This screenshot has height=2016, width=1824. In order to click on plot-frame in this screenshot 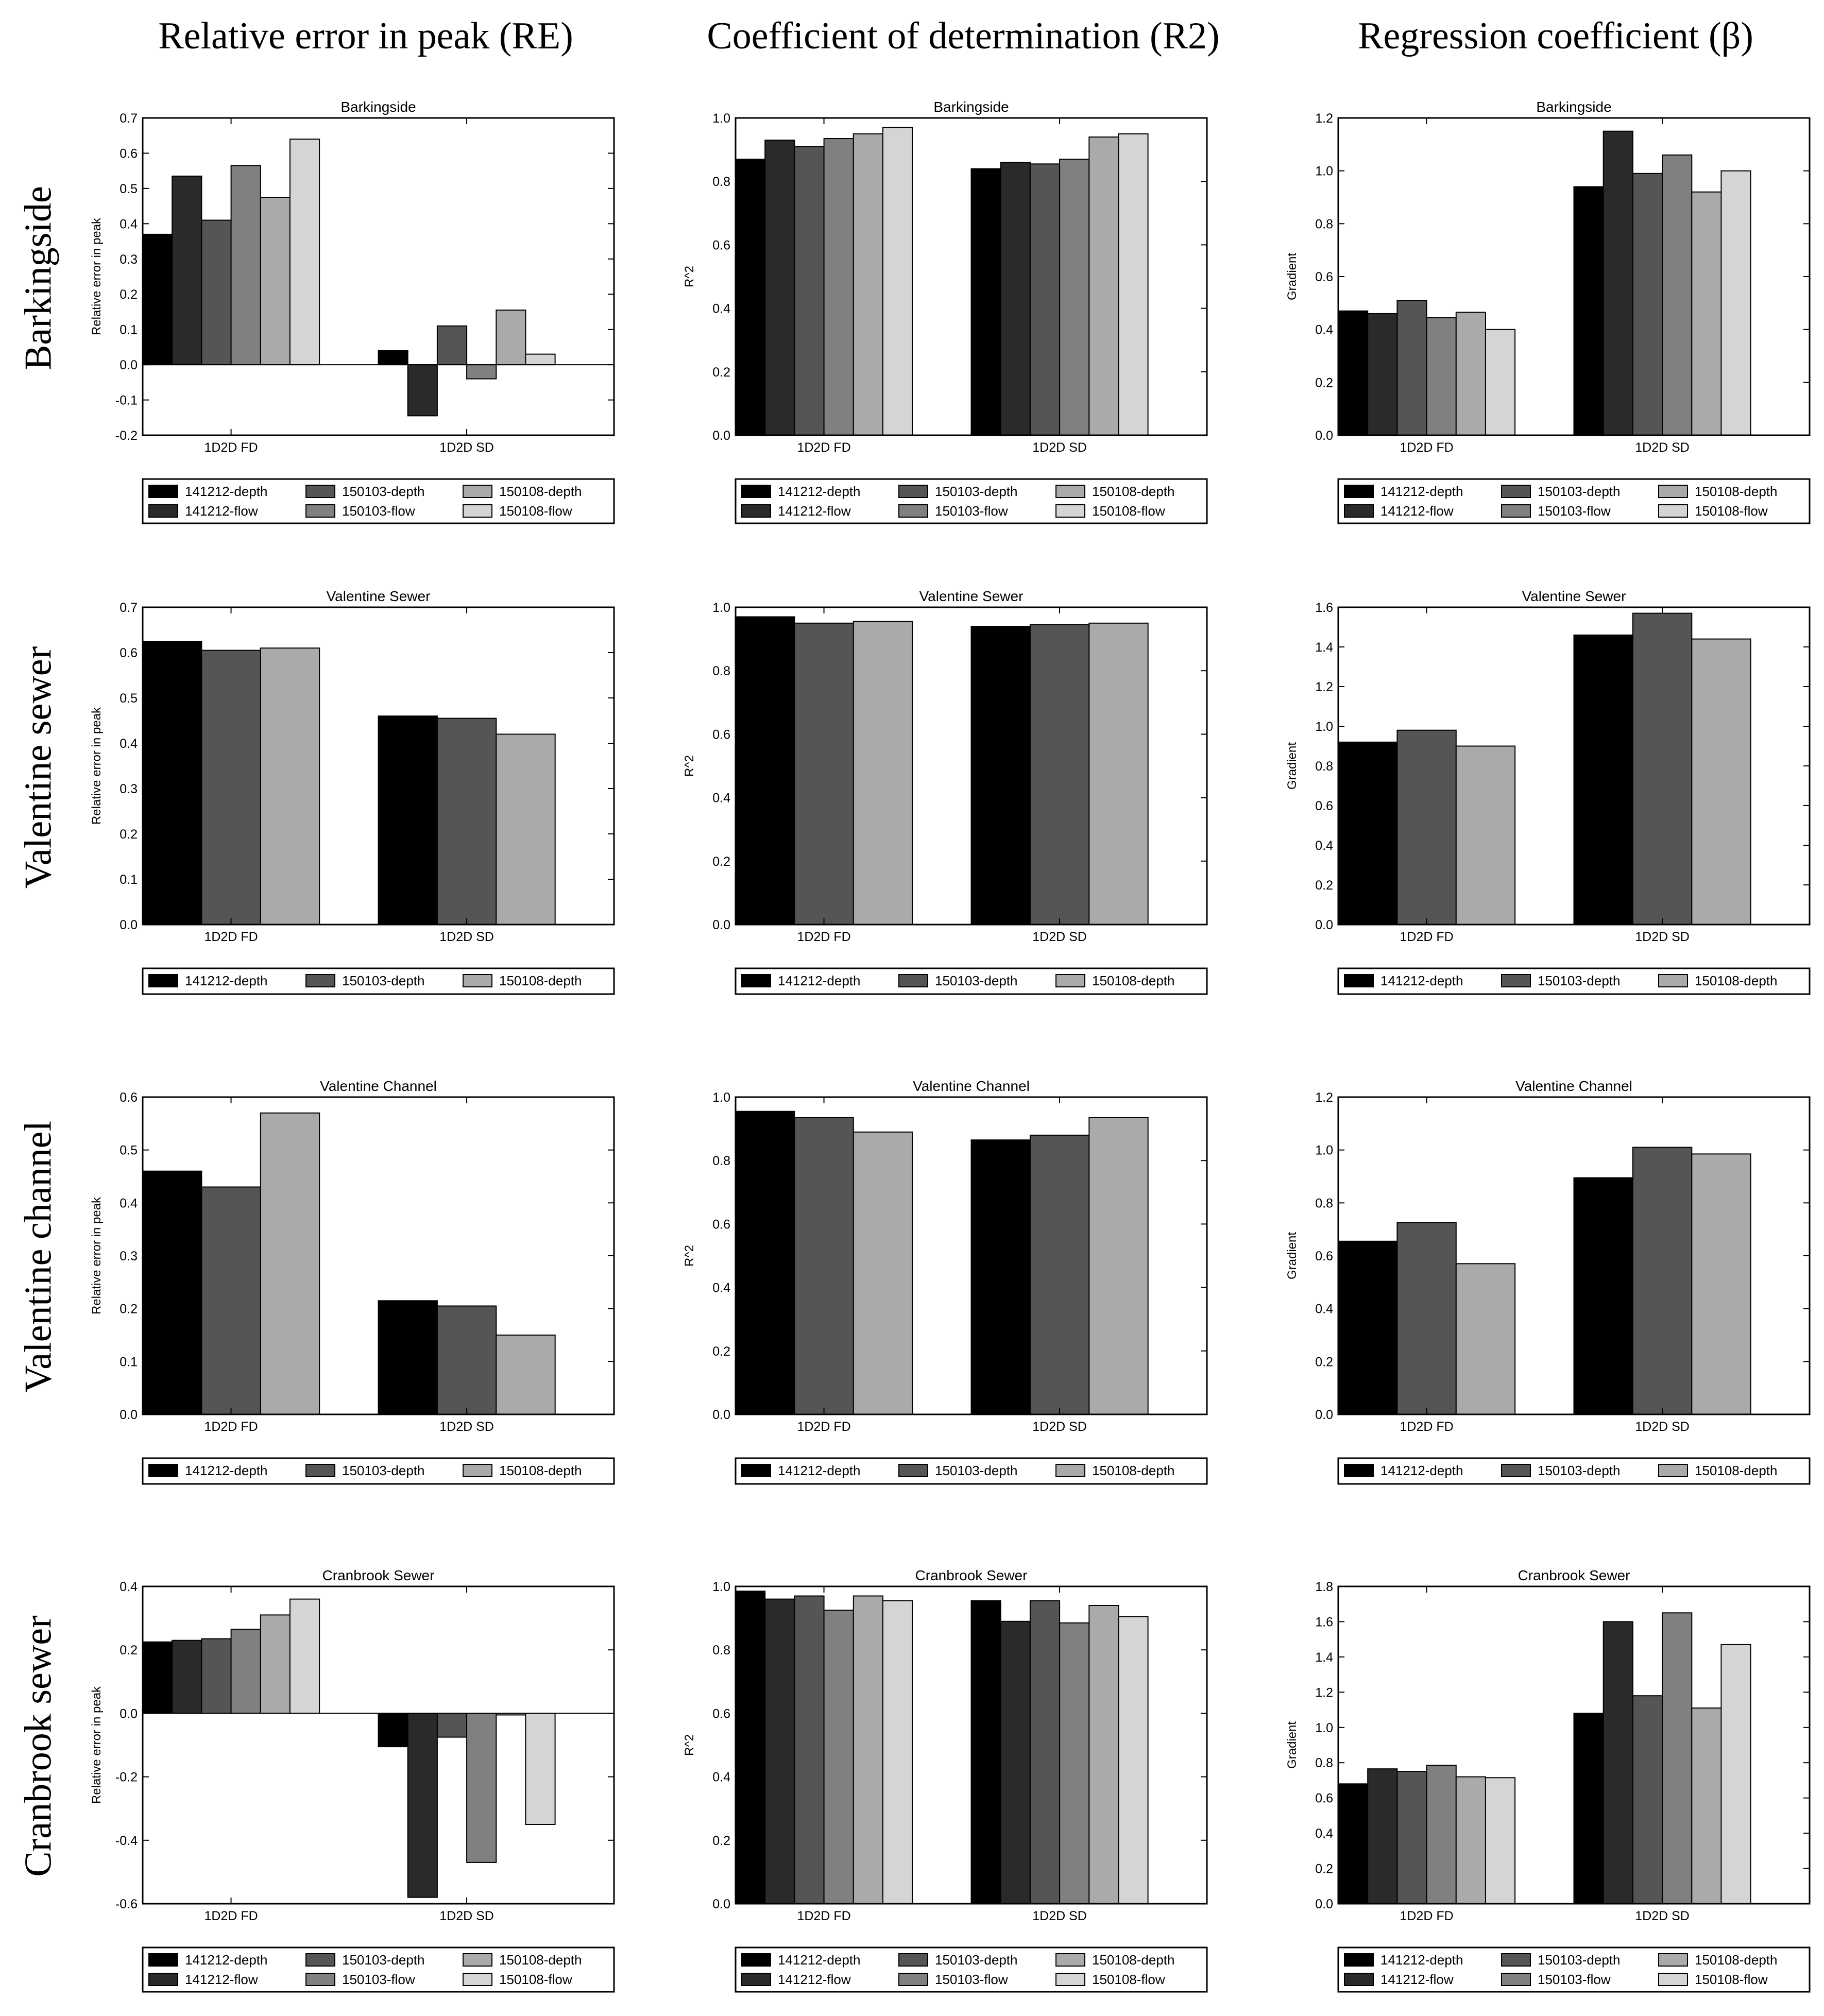, I will do `click(1574, 1745)`.